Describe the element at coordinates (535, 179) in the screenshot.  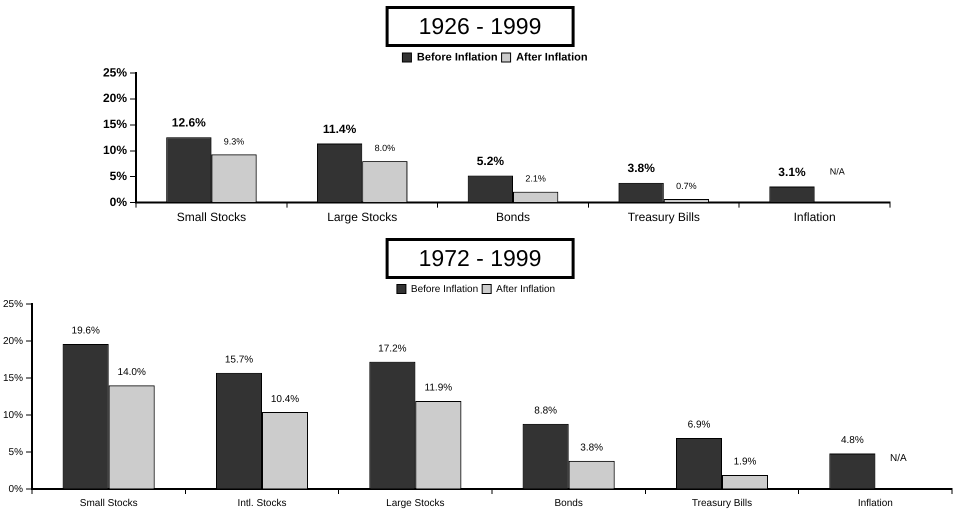
I see `data-label: 2.1%` at that location.